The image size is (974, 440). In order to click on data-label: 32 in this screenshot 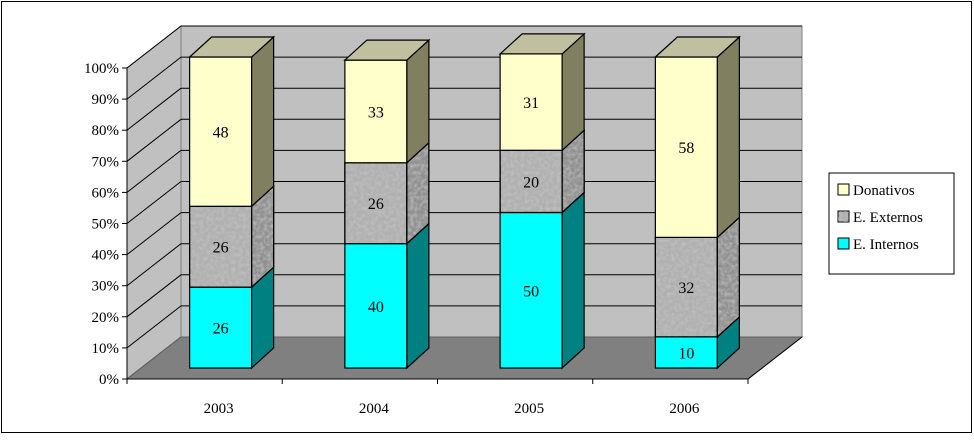, I will do `click(686, 288)`.